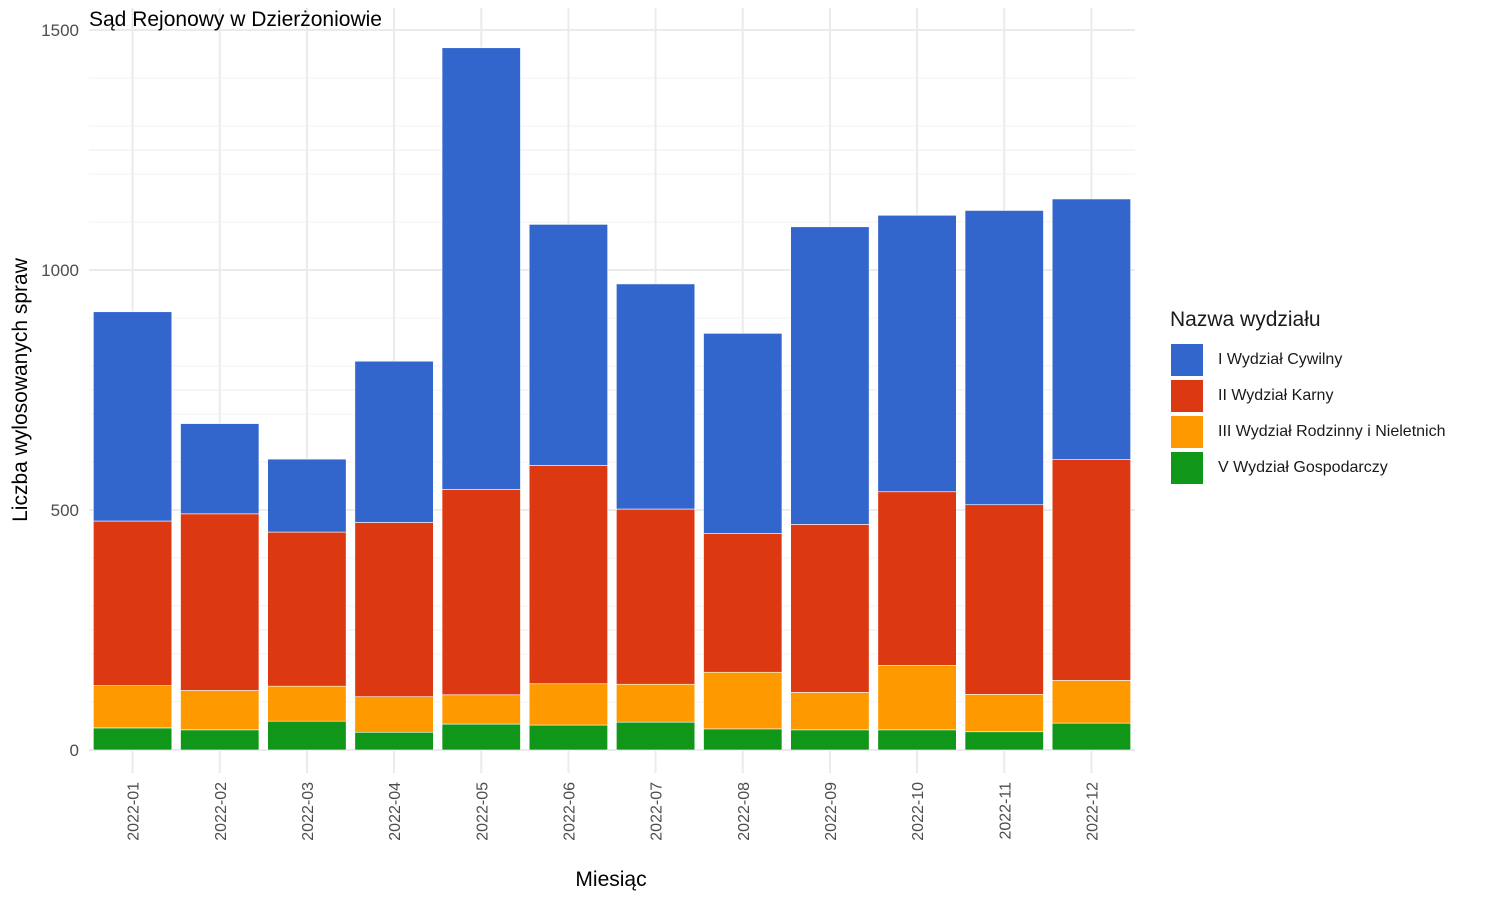 This screenshot has width=1500, height=905. What do you see at coordinates (482, 811) in the screenshot?
I see `x-tick-label: 2022-05` at bounding box center [482, 811].